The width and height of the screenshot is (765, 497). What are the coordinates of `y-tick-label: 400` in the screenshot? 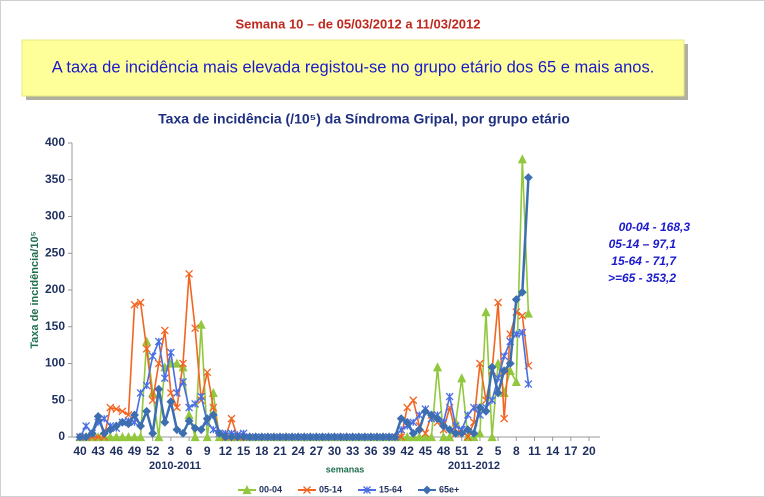 It's located at (55, 142).